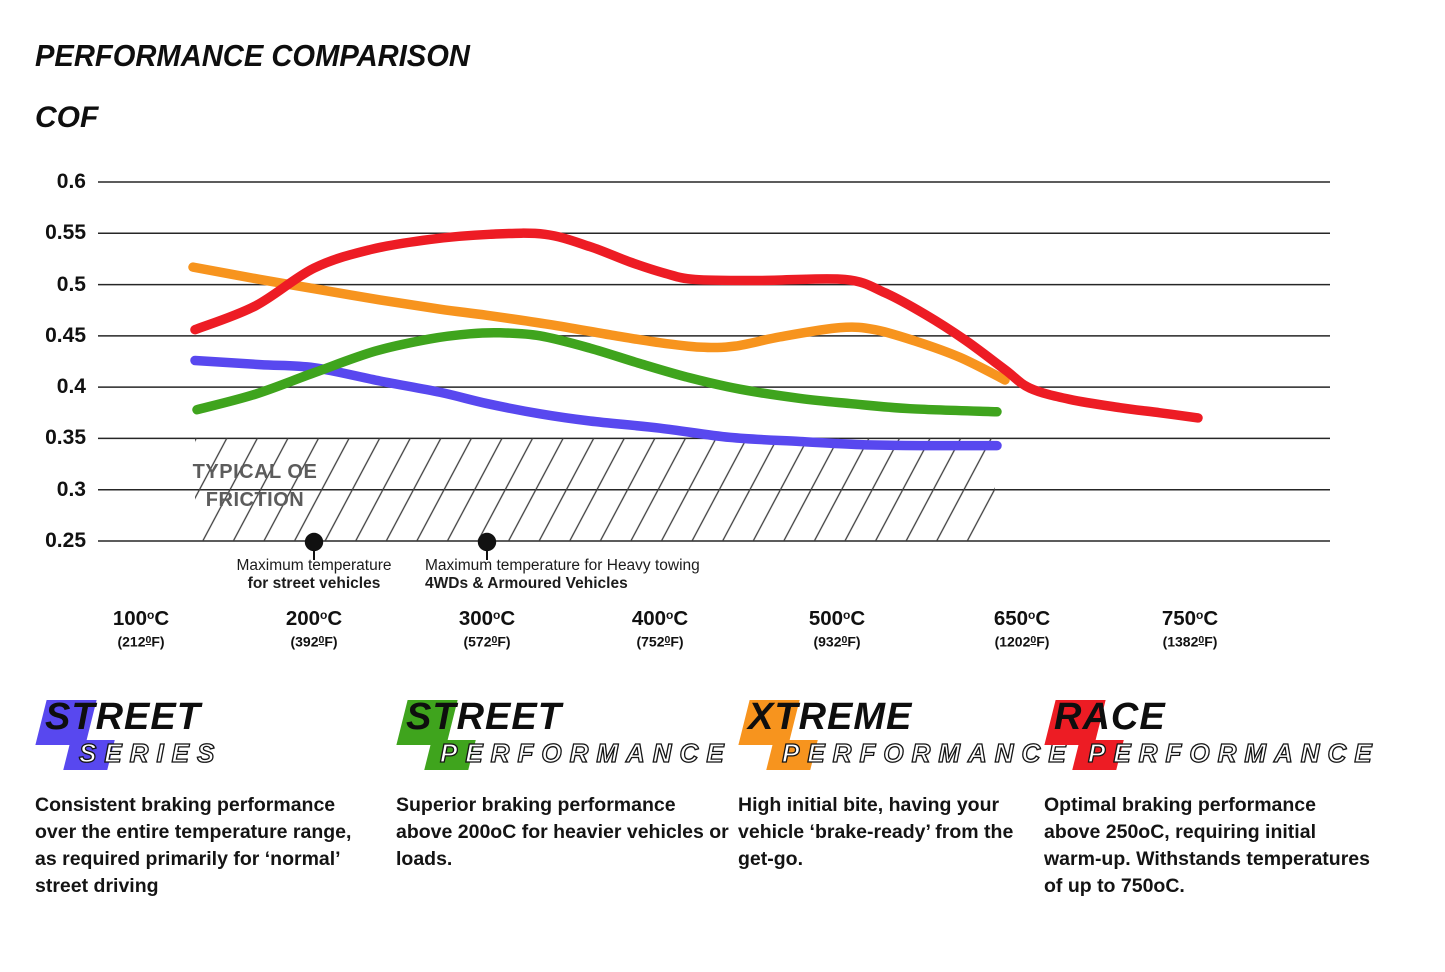 This screenshot has width=1445, height=972. Describe the element at coordinates (71, 181) in the screenshot. I see `y-tick-label: 0.6` at that location.